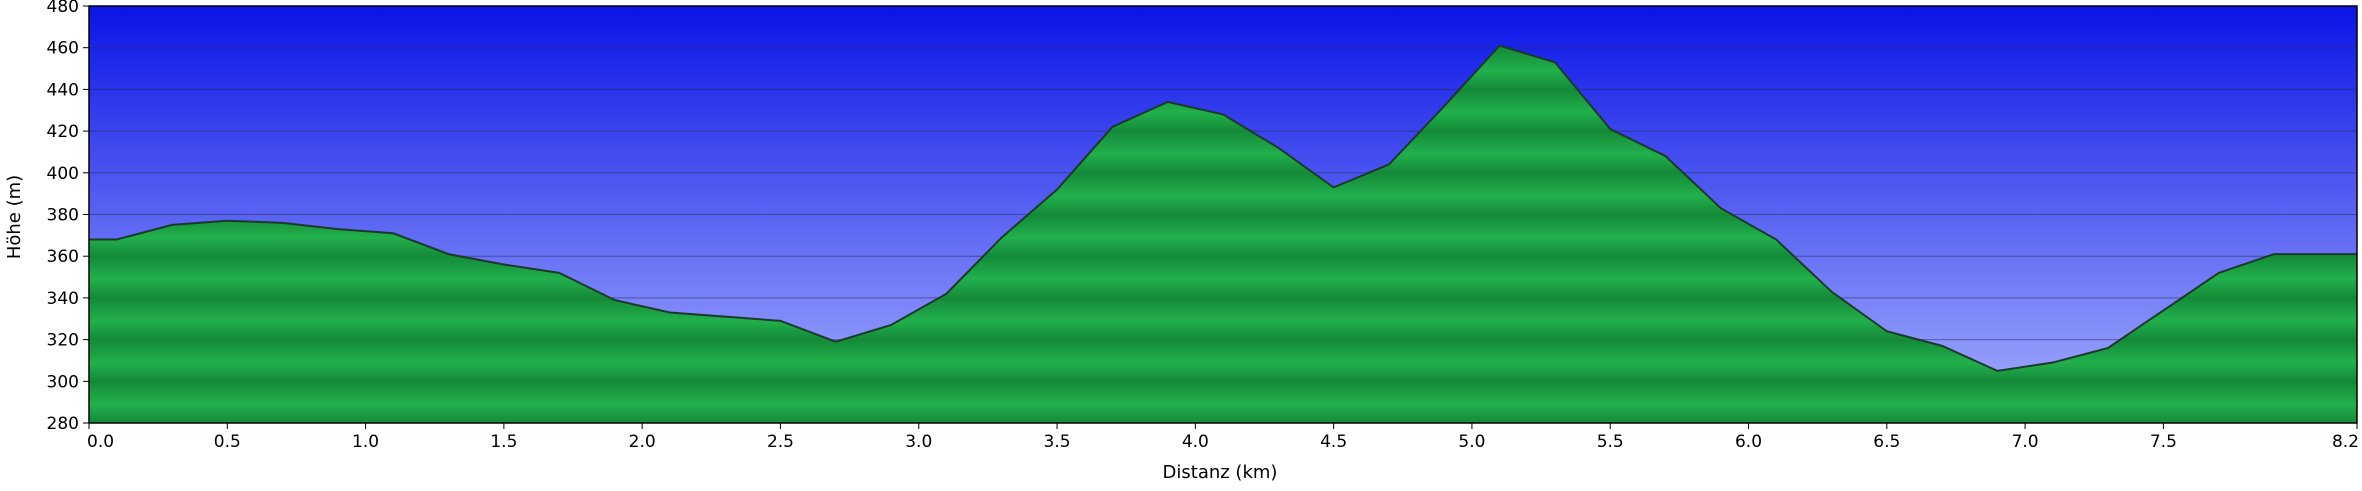 The image size is (2362, 491). I want to click on x-axis-label: Distanz (km), so click(1220, 472).